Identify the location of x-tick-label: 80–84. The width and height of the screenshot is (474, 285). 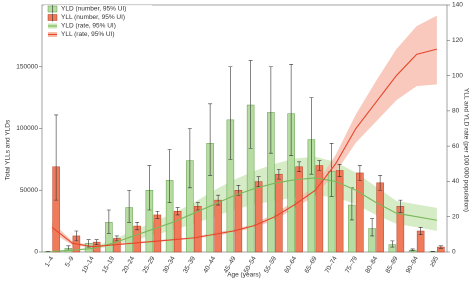
(371, 264).